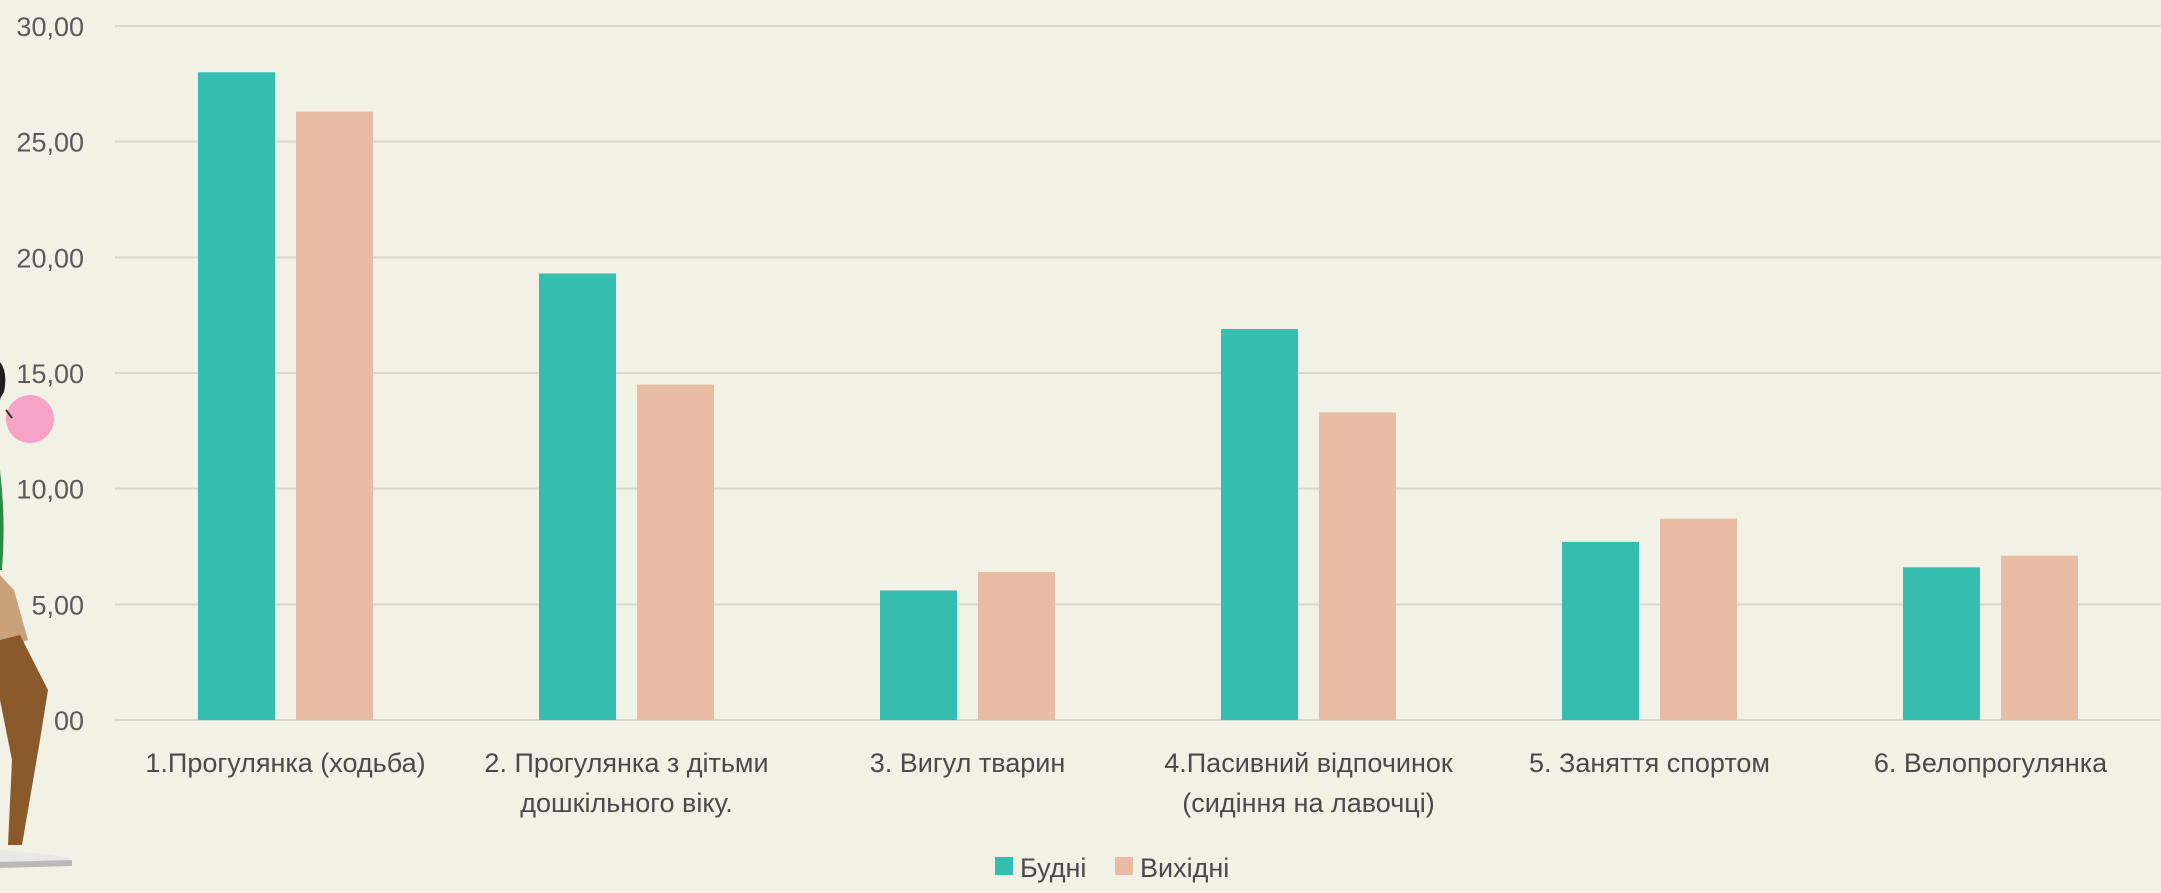 This screenshot has height=893, width=2161. What do you see at coordinates (968, 763) in the screenshot?
I see `x-category-label: 3. Вигул тварин` at bounding box center [968, 763].